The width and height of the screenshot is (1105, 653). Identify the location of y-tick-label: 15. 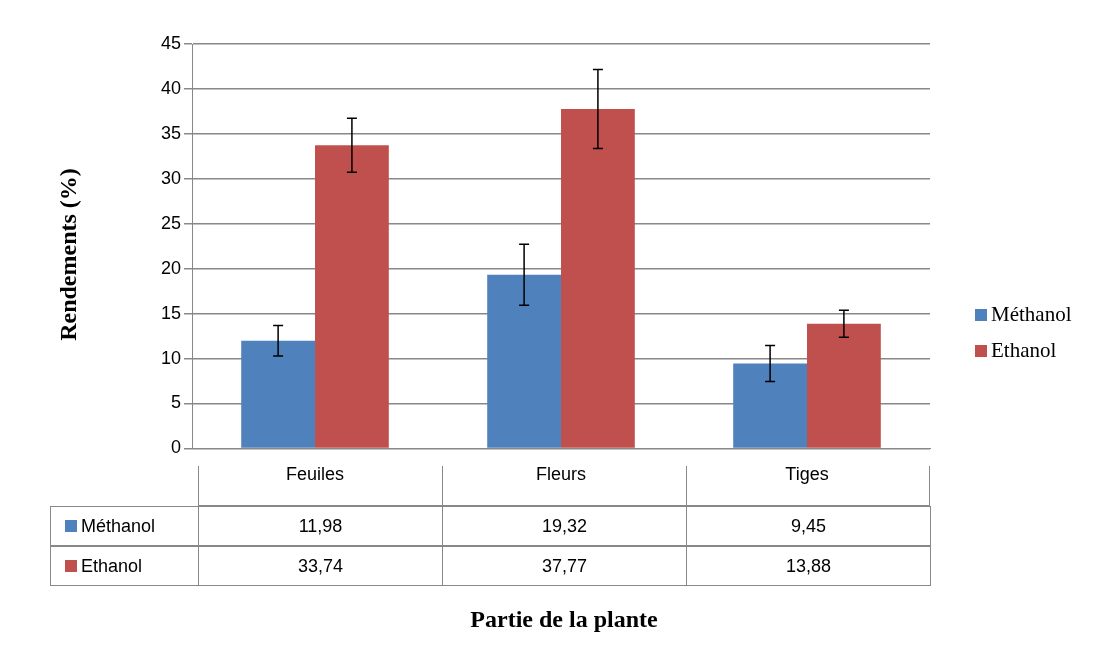
(171, 312).